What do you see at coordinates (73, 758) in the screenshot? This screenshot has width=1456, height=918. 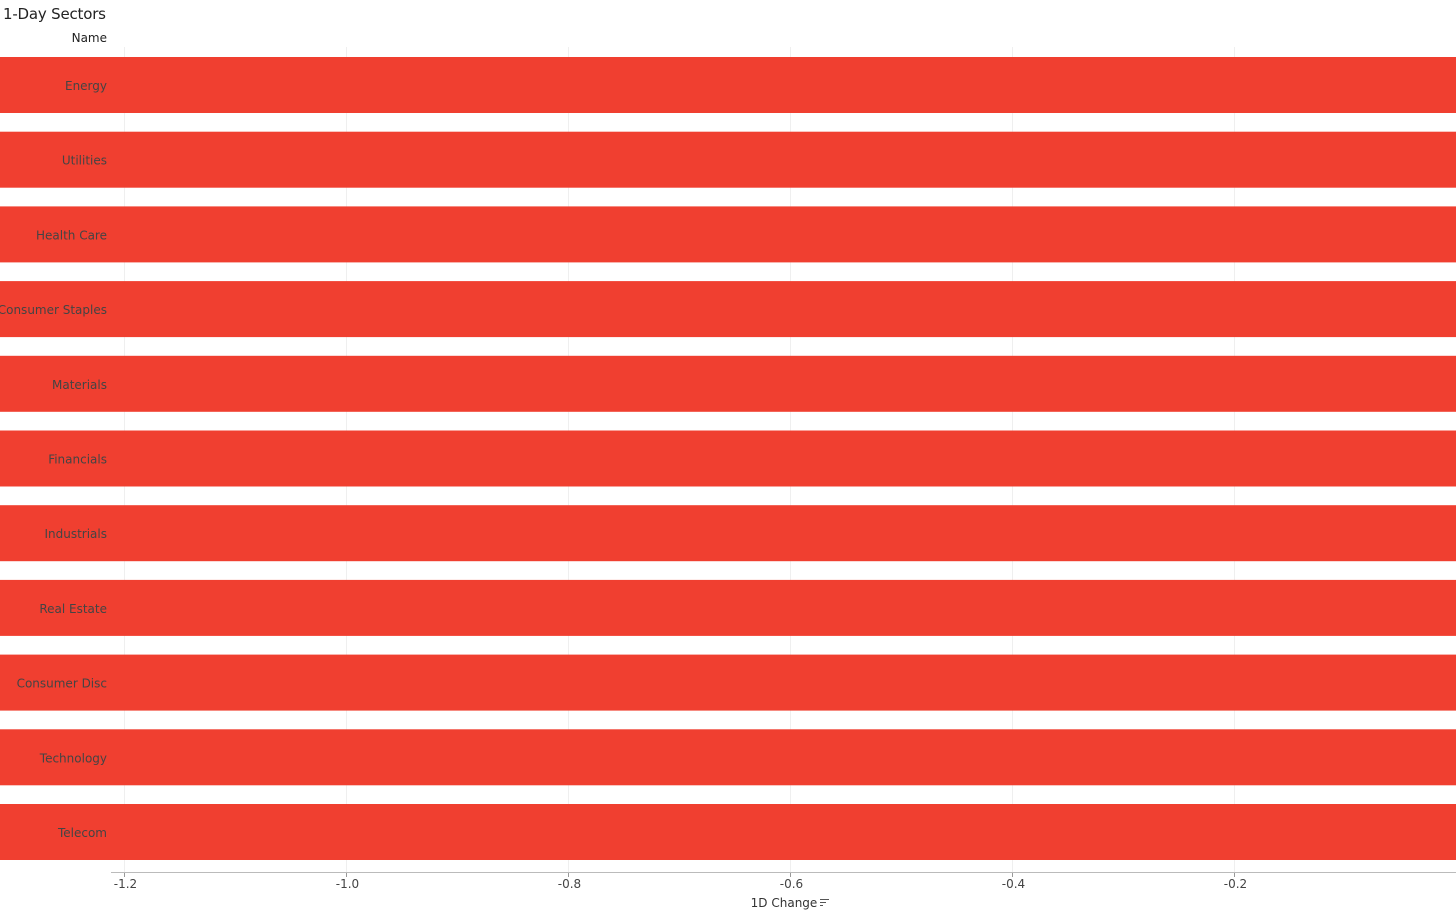 I see `category-label: Technology` at bounding box center [73, 758].